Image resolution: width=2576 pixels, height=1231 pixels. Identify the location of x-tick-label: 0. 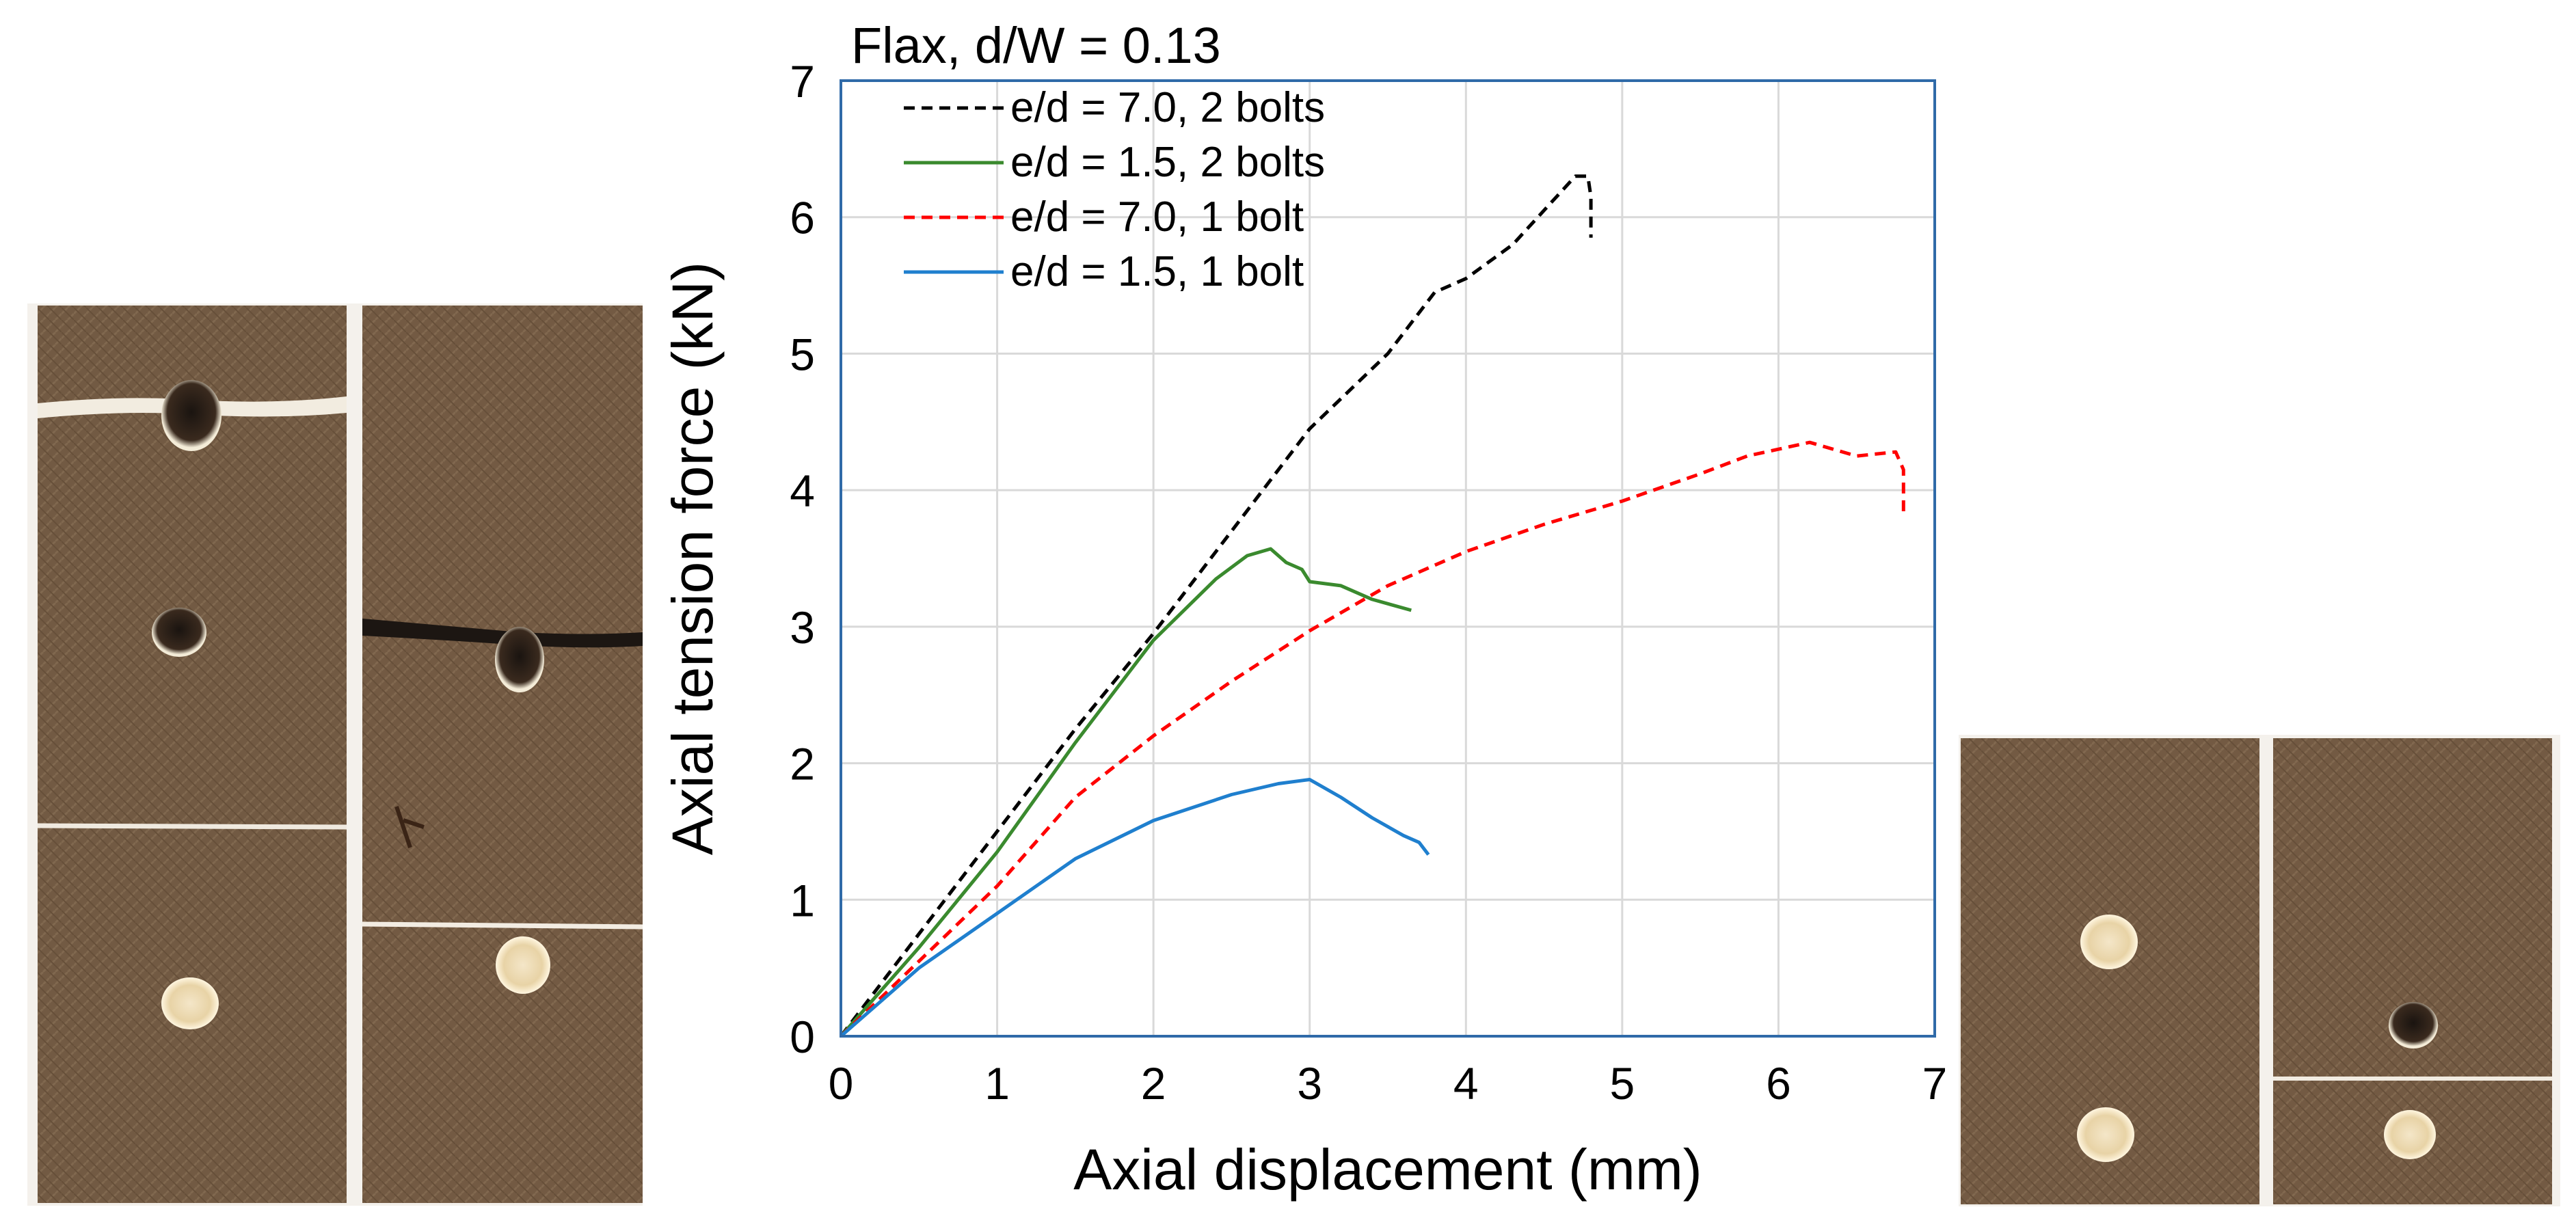
(841, 1083).